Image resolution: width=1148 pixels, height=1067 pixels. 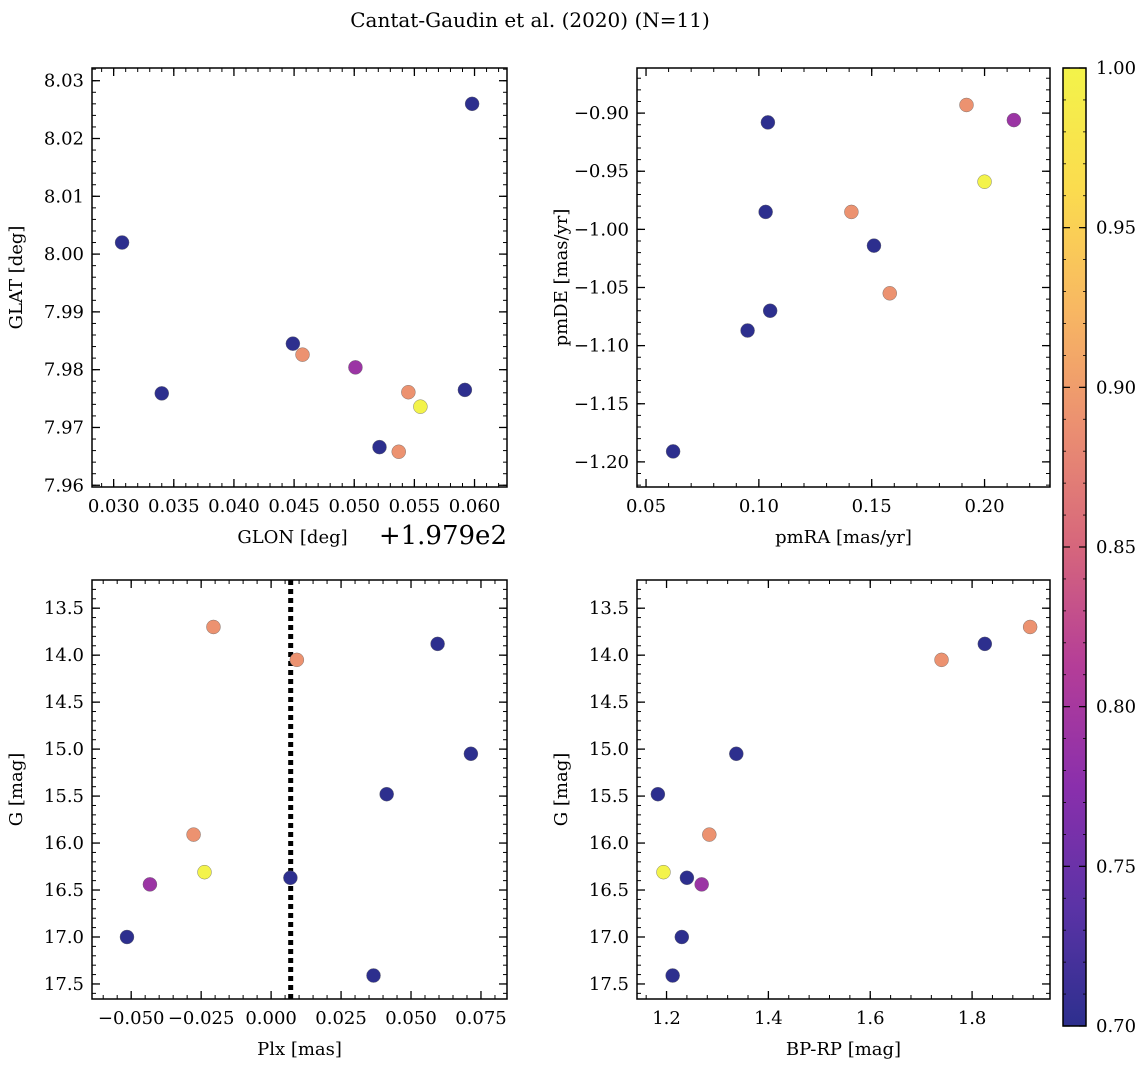 What do you see at coordinates (299, 1049) in the screenshot?
I see `x-axis-label: Plx [mas]` at bounding box center [299, 1049].